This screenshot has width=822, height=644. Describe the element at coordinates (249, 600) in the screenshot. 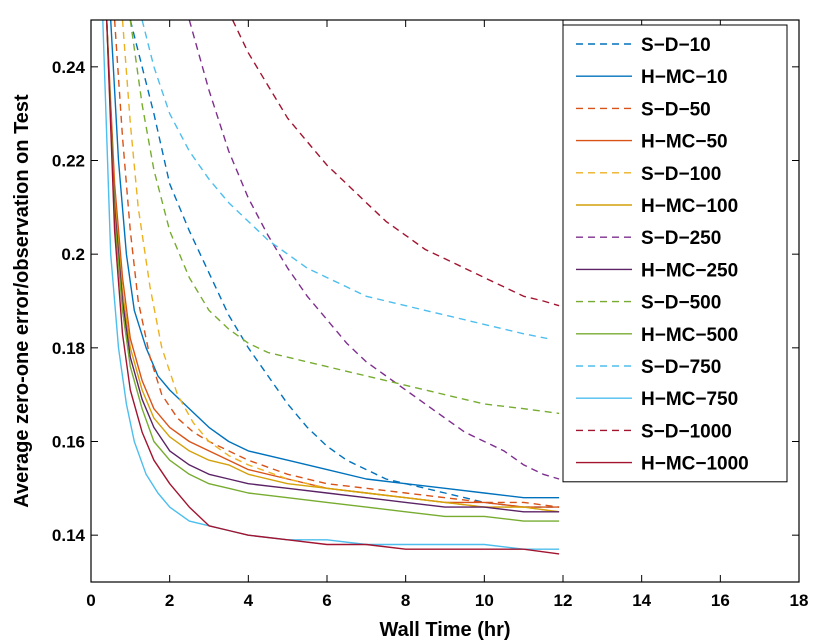

I see `x-tick-label: 4` at that location.